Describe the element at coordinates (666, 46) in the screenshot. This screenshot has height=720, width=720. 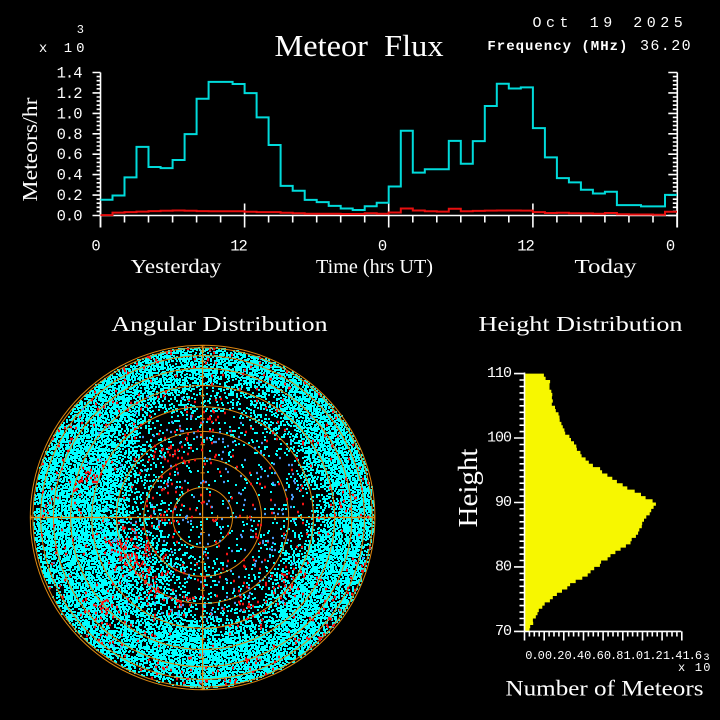
I see `svg-text: 36.20` at that location.